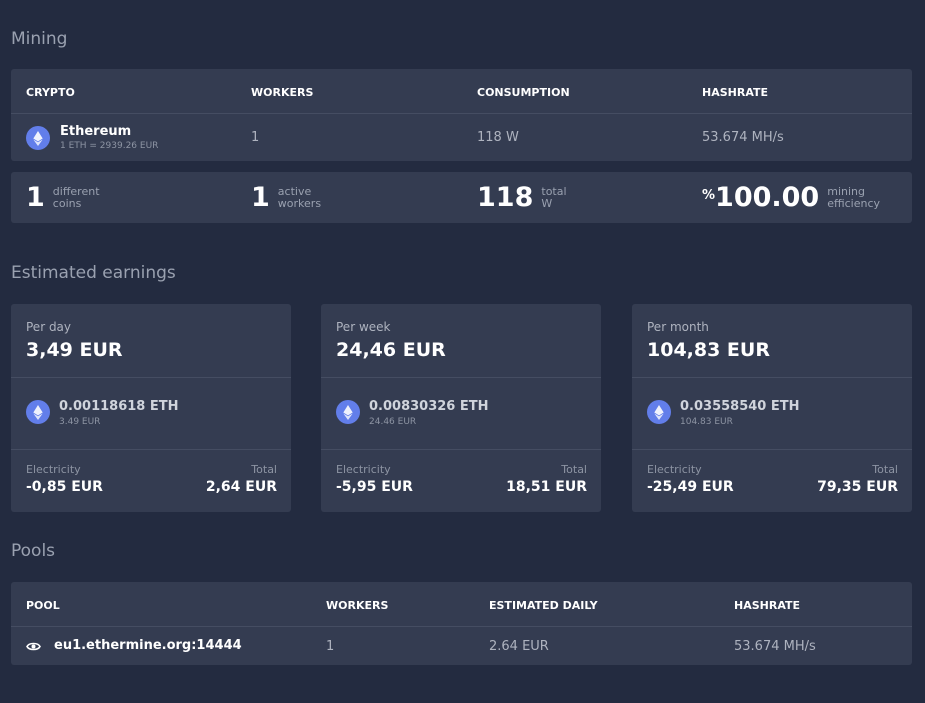 This screenshot has height=703, width=925. I want to click on col-pool: POOL, so click(43, 605).